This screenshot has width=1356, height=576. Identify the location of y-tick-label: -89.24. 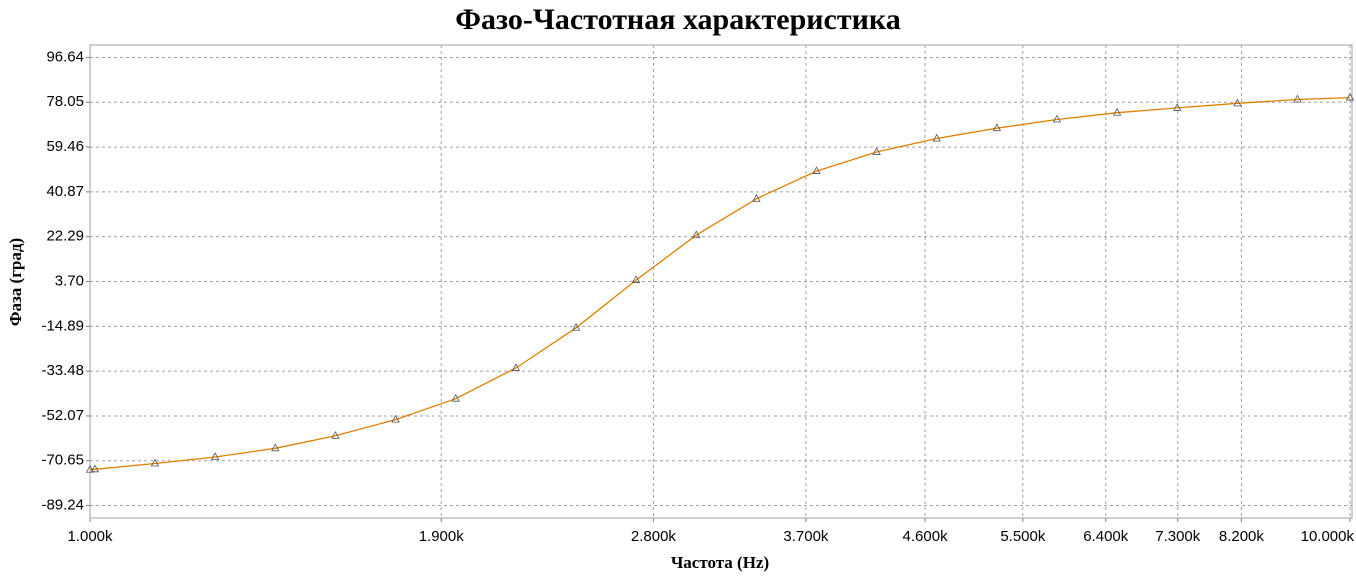
(62, 505).